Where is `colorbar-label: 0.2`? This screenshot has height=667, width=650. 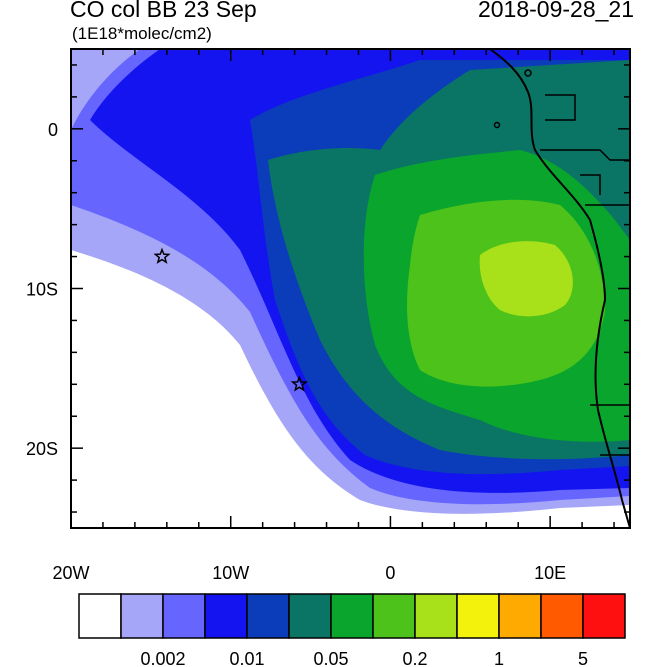 colorbar-label: 0.2 is located at coordinates (414, 658).